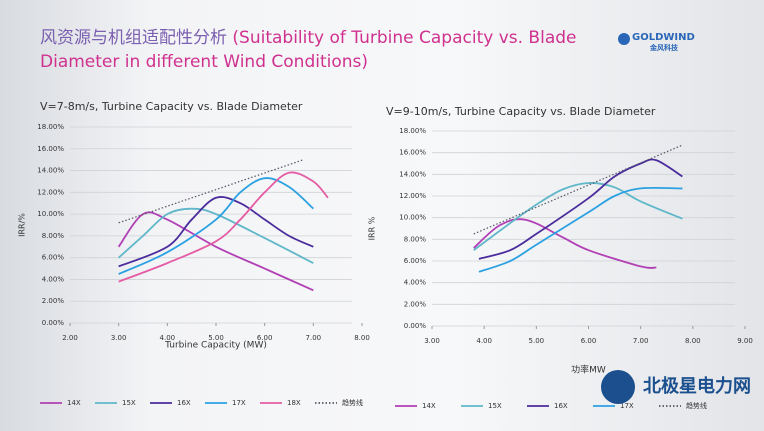 This screenshot has height=431, width=764. I want to click on watermark: 北极星电力网, so click(676, 387).